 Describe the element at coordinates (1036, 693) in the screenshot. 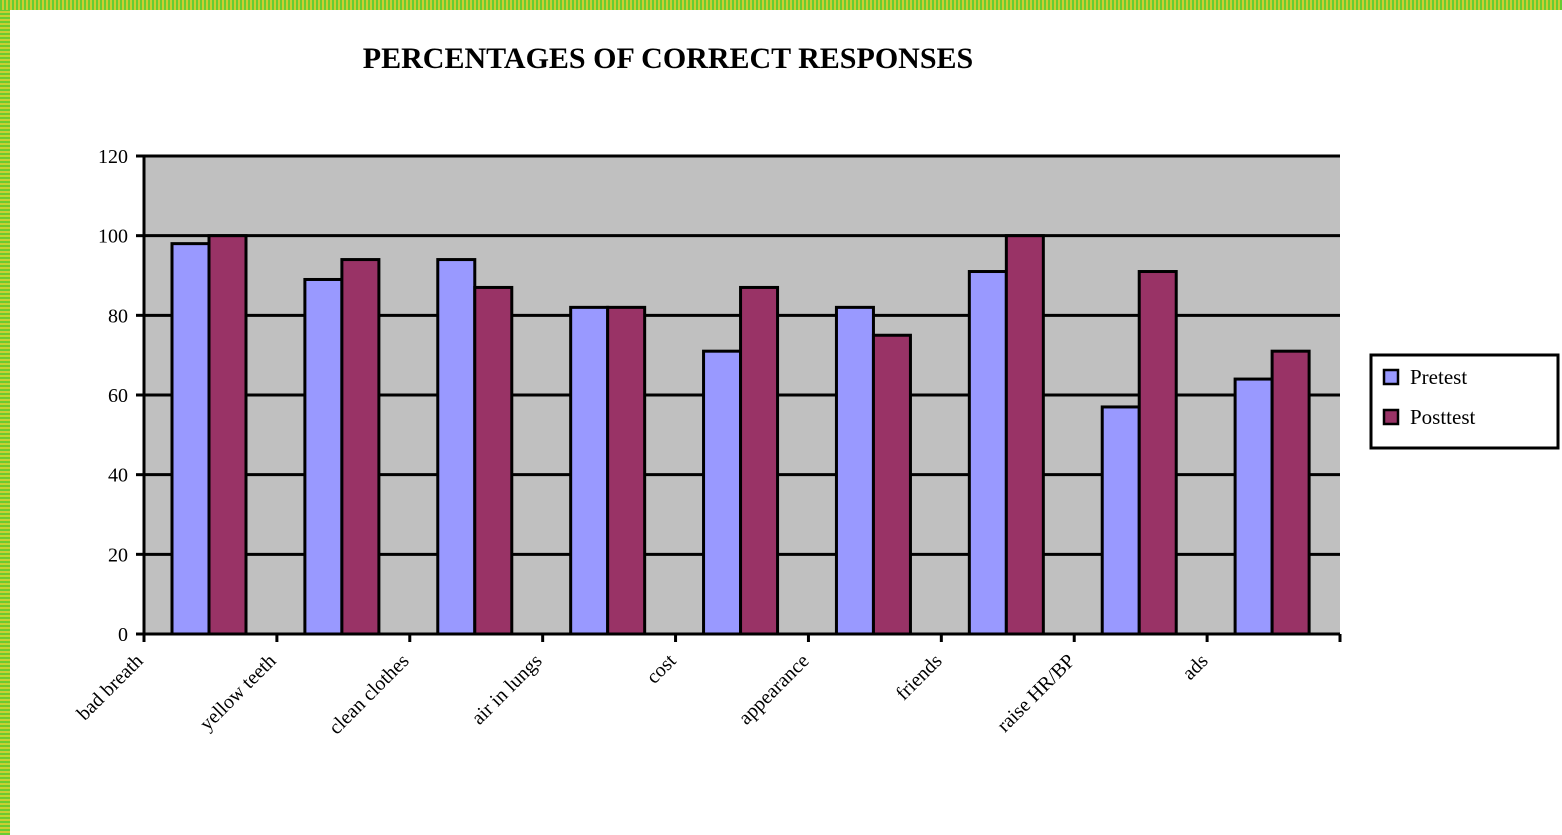

I see `x-tick-label: raise HR/BP` at that location.